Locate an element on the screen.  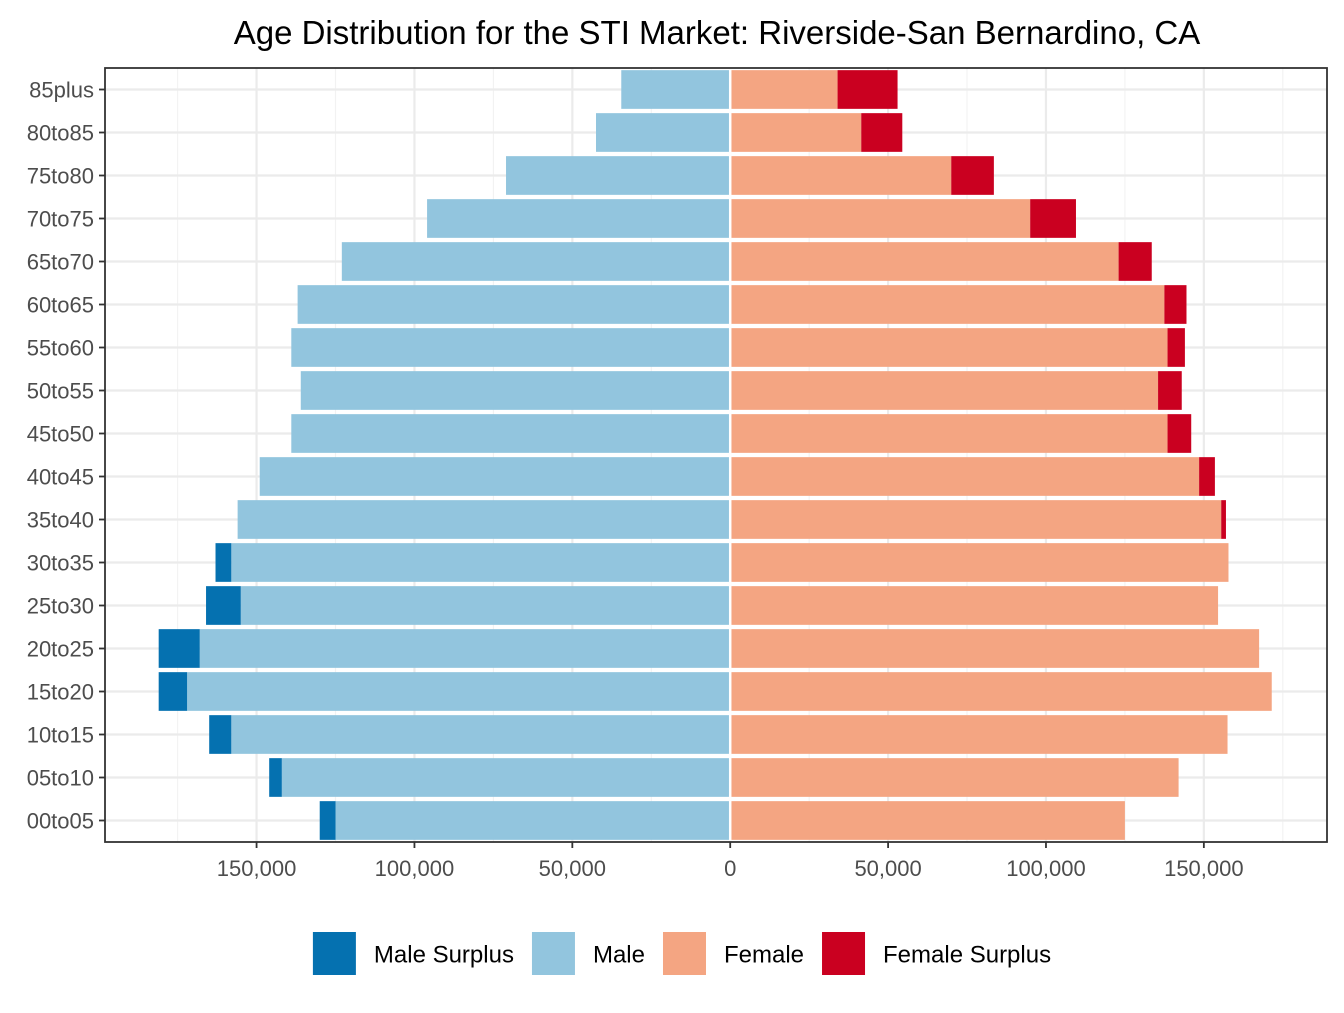
bar-male-80to85 is located at coordinates (663, 132).